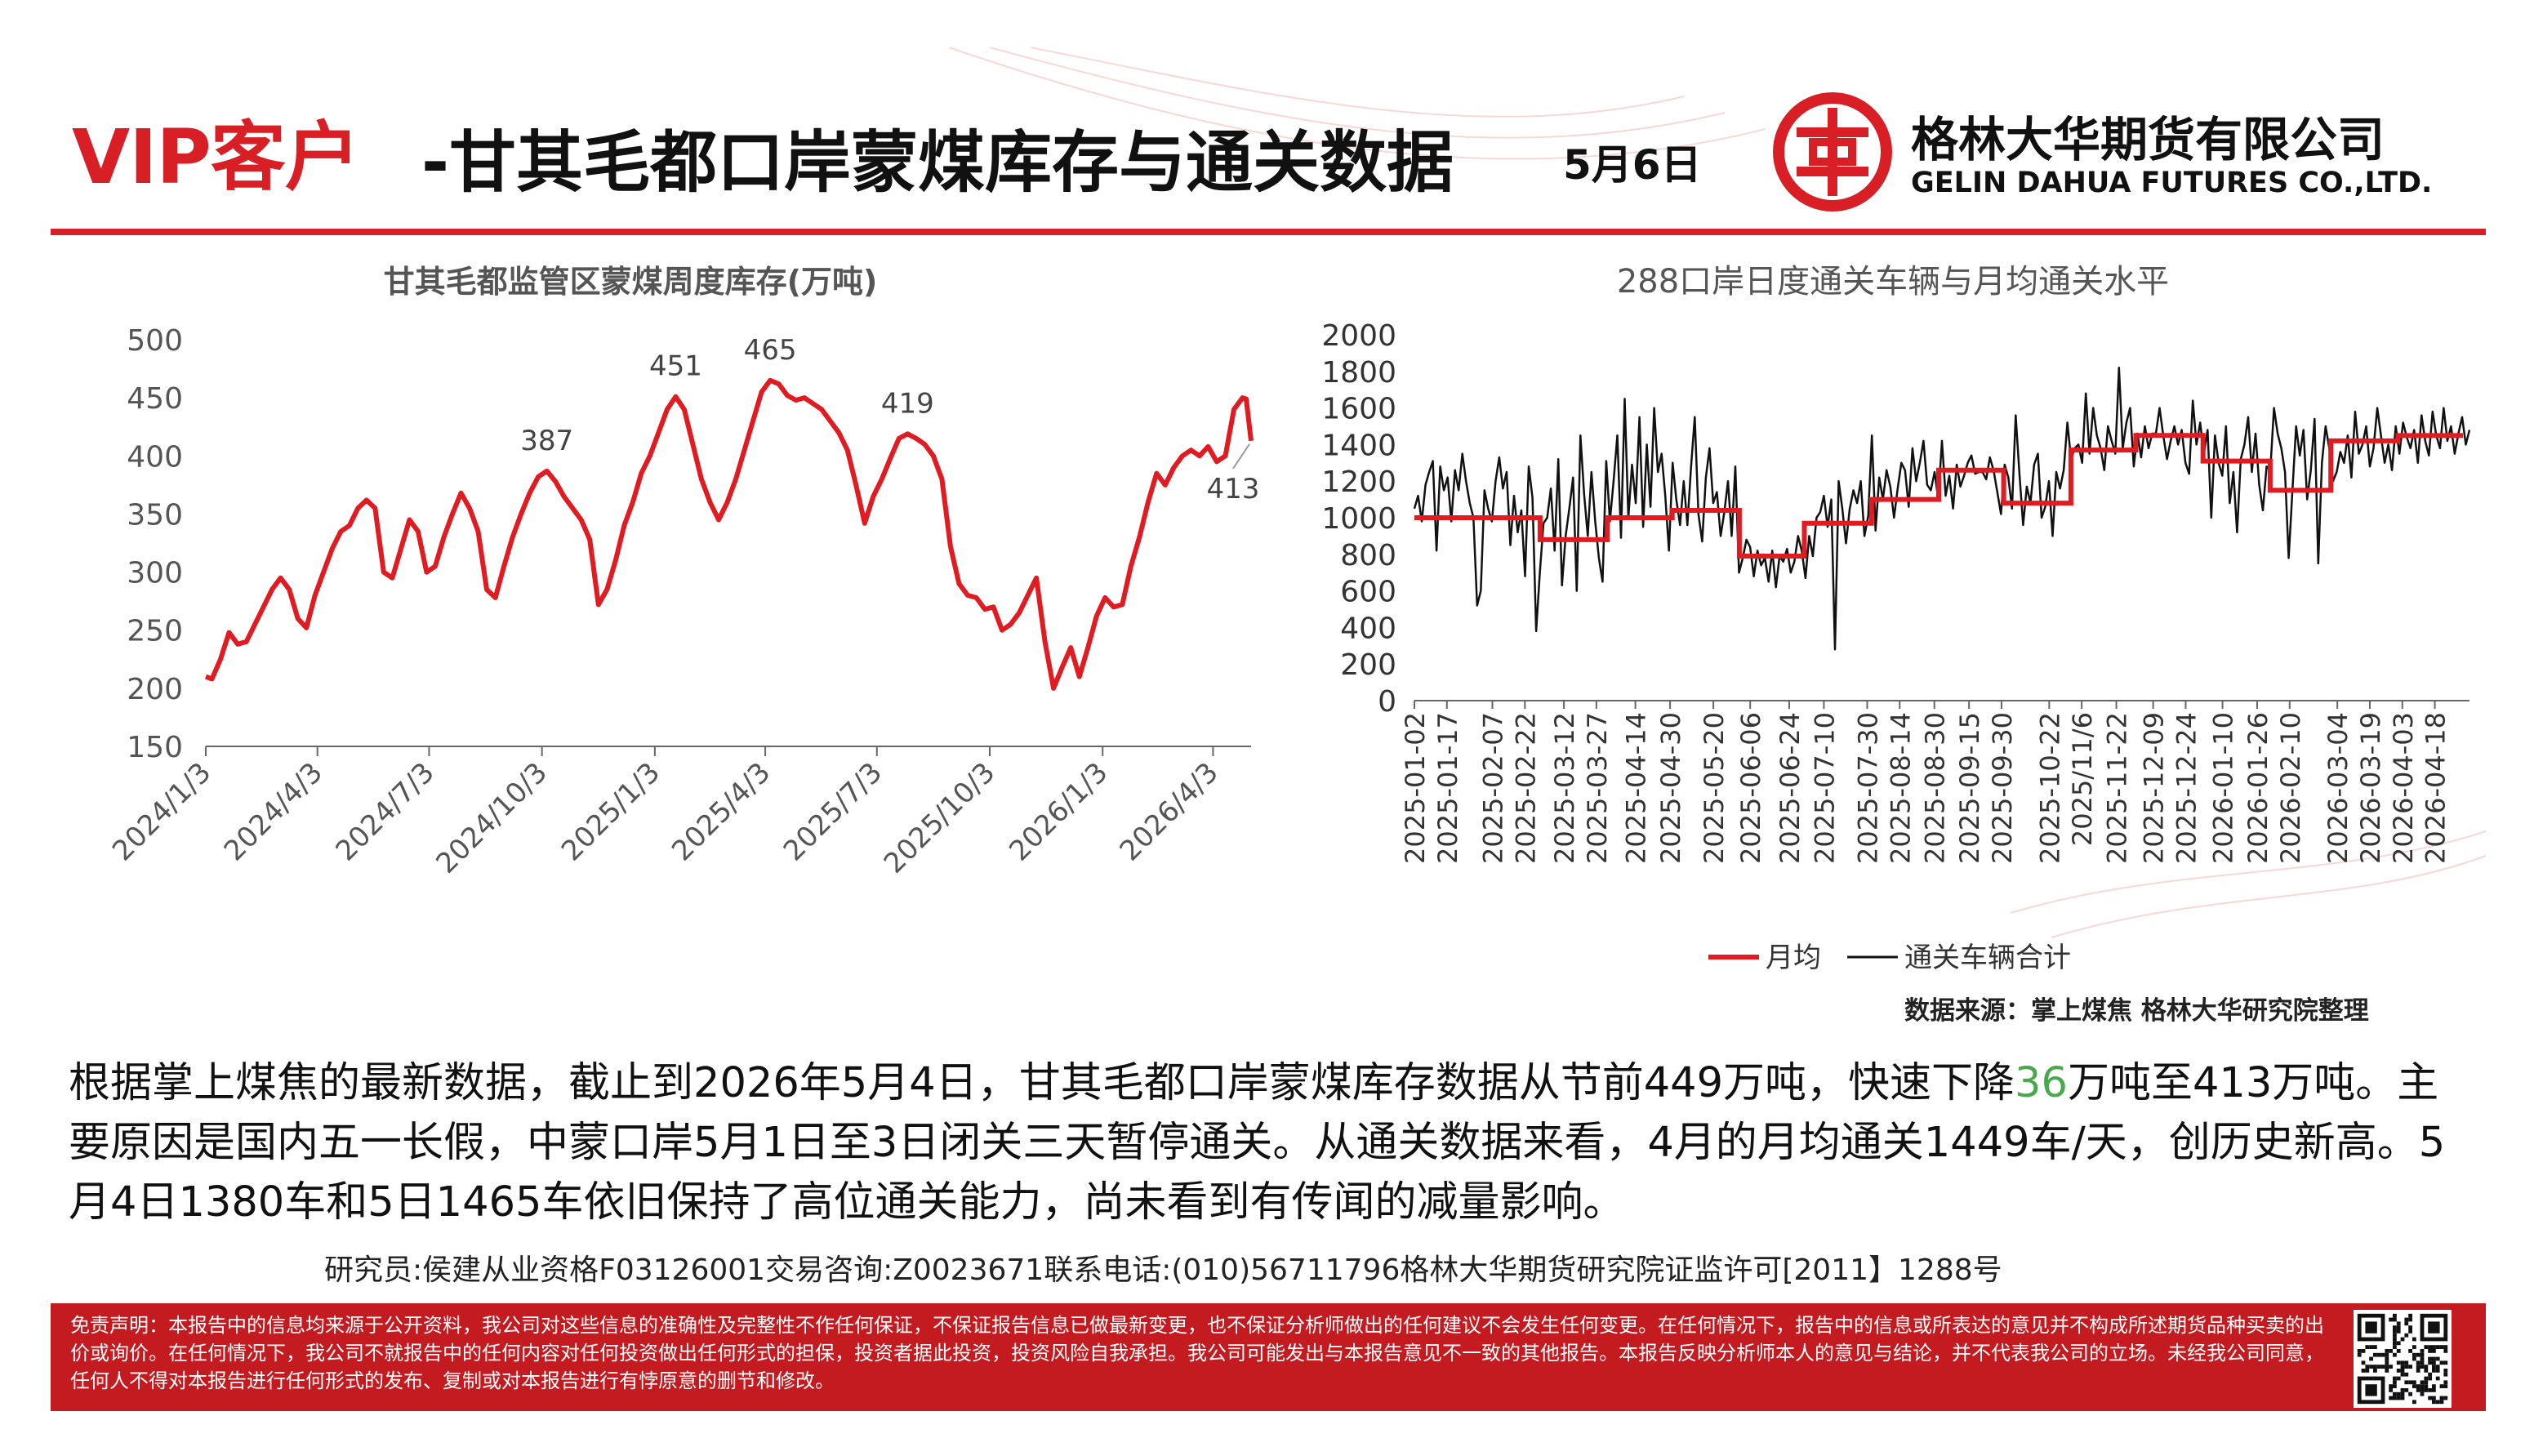  Describe the element at coordinates (907, 404) in the screenshot. I see `chart1-data-label: 419` at that location.